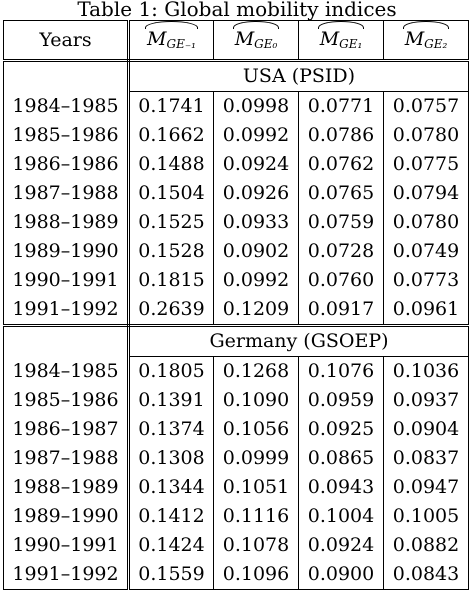 This screenshot has height=590, width=474. I want to click on table-row: 1991–1992 0.2639 0.1209 0.0917 0.0961, so click(236, 311).